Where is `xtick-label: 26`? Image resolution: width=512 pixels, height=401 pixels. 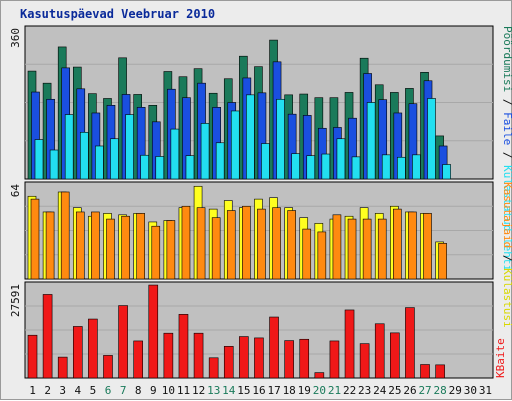 xtick-label: 26 is located at coordinates (409, 390).